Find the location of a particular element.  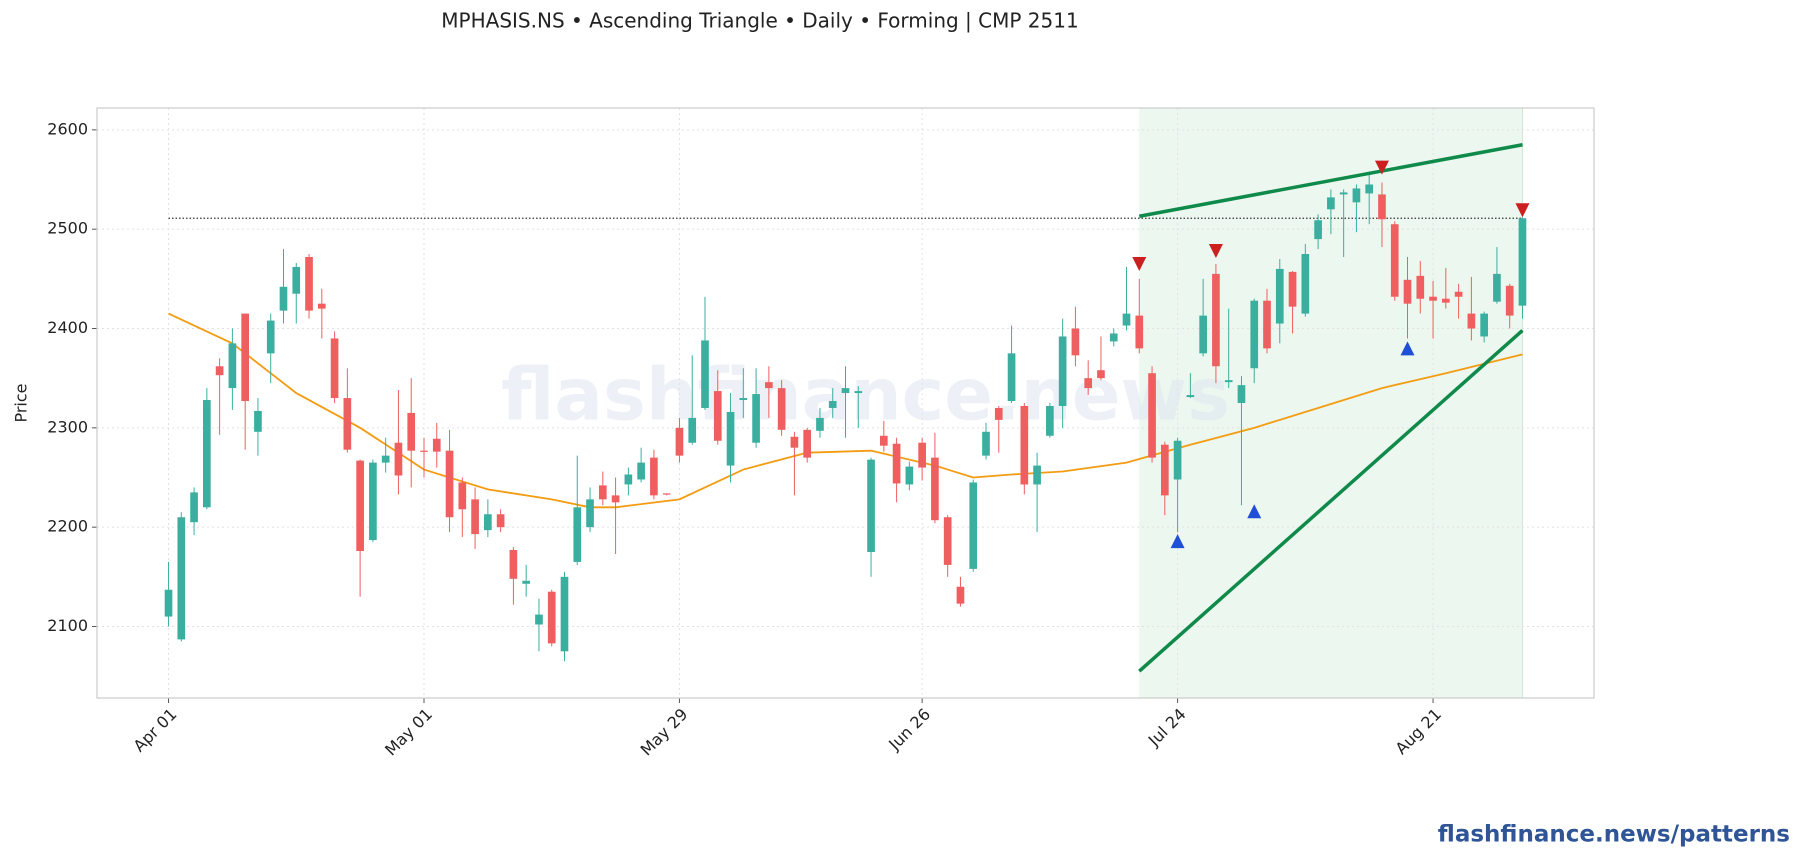

x-tick-label: May 01 is located at coordinates (408, 732).